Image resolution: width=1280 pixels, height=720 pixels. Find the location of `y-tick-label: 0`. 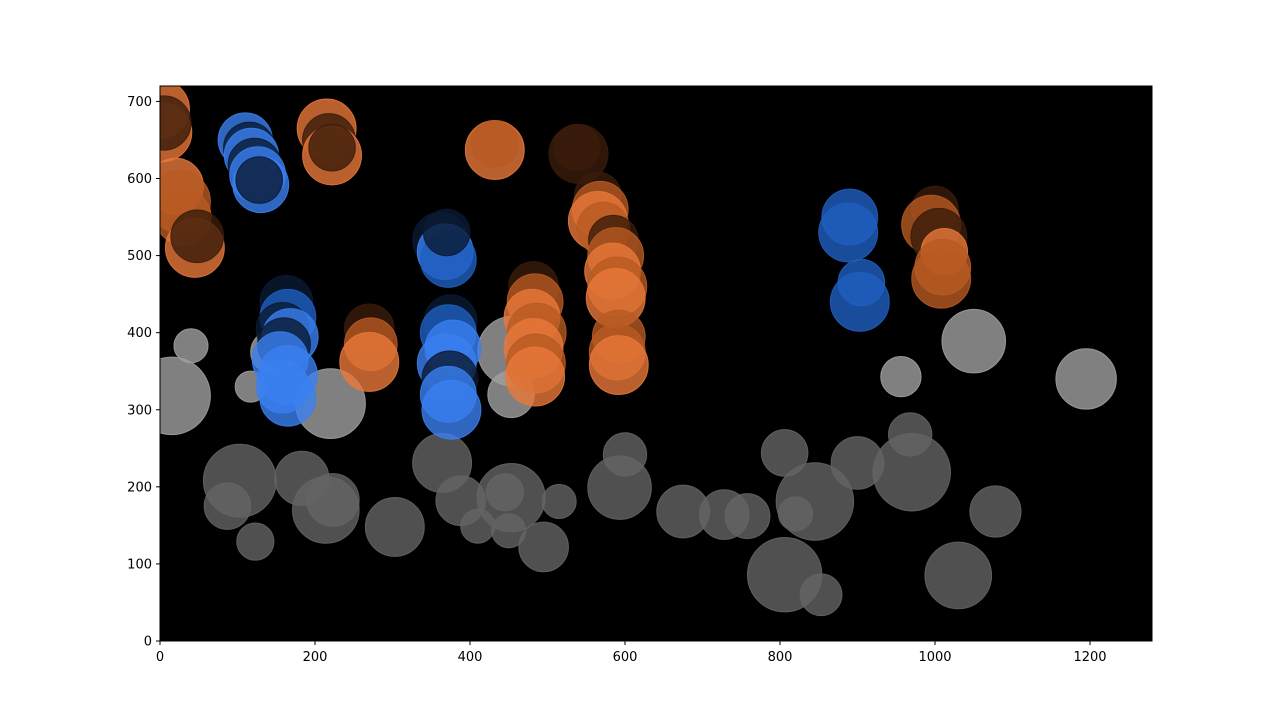

y-tick-label: 0 is located at coordinates (148, 642).